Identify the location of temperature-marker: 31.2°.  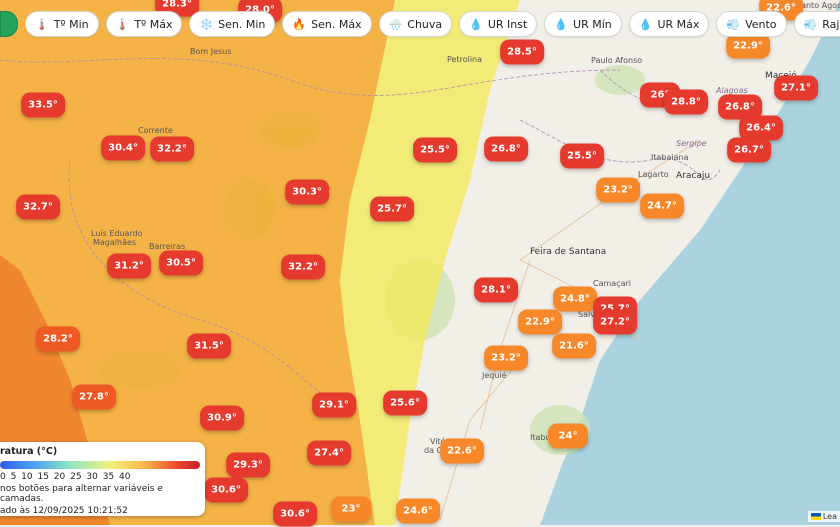
(129, 266).